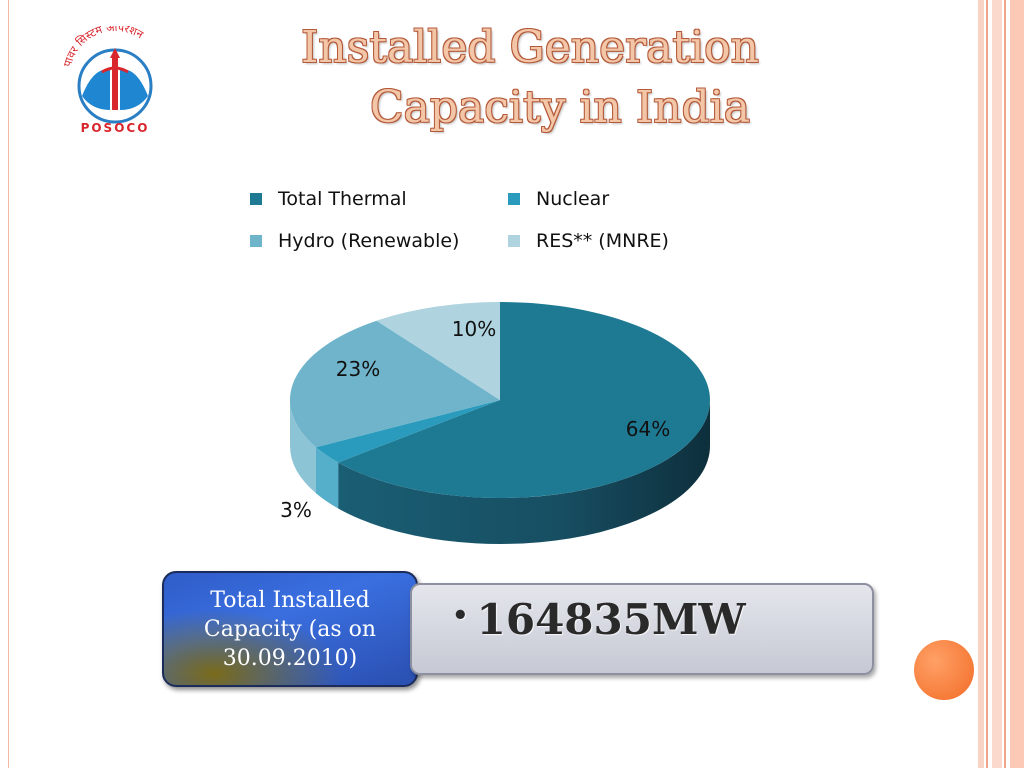 The width and height of the screenshot is (1024, 768). I want to click on legend-label-nuclear: Nuclear, so click(573, 199).